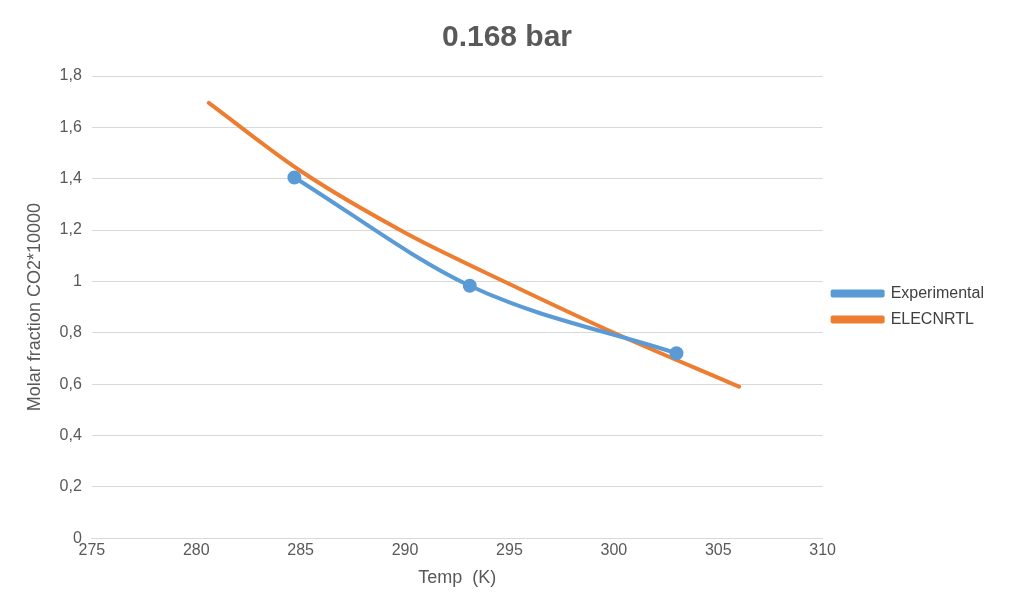 The width and height of the screenshot is (1014, 613). Describe the element at coordinates (509, 550) in the screenshot. I see `x-tick-label: 295` at that location.